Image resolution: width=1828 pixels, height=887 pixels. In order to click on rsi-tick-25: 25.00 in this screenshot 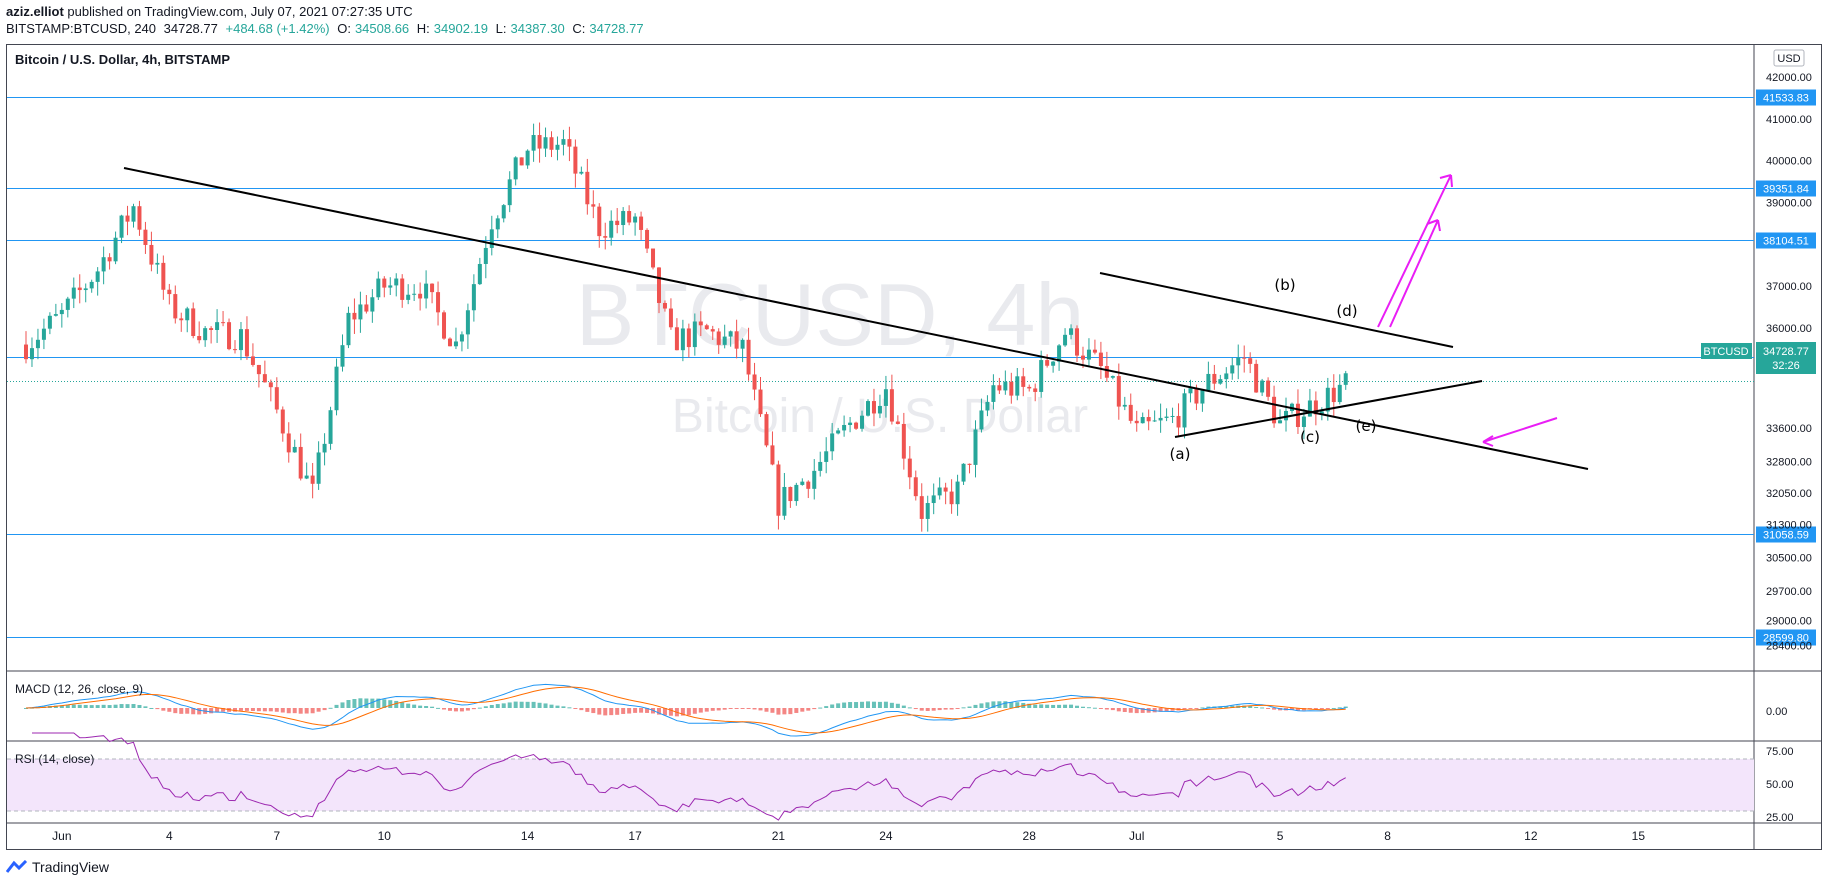, I will do `click(1780, 818)`.